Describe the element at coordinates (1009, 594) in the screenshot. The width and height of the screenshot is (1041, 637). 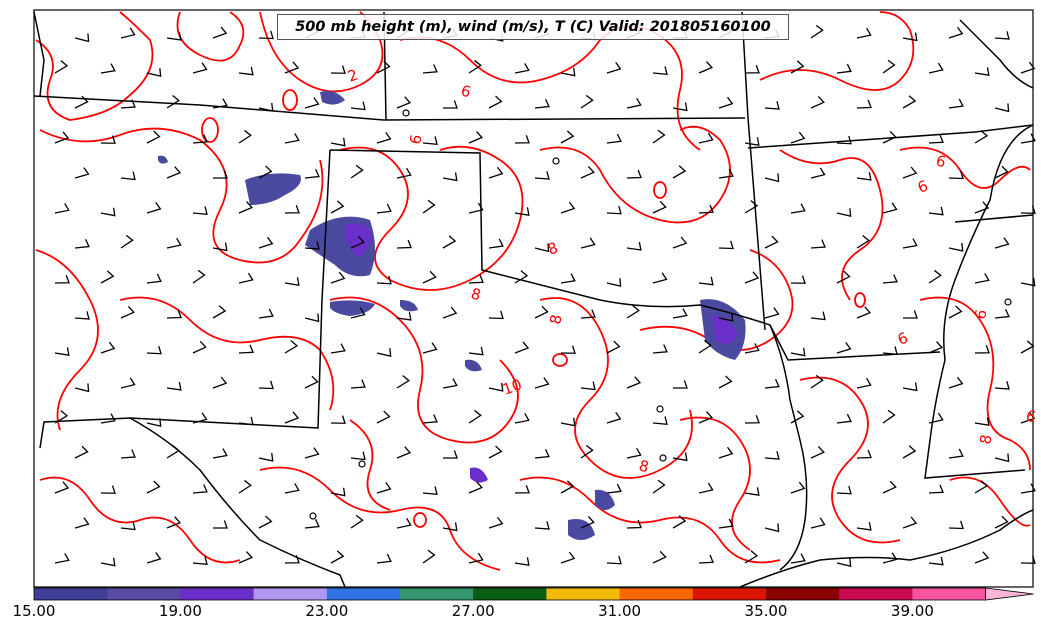
I see `colorbar-extend-arrow` at that location.